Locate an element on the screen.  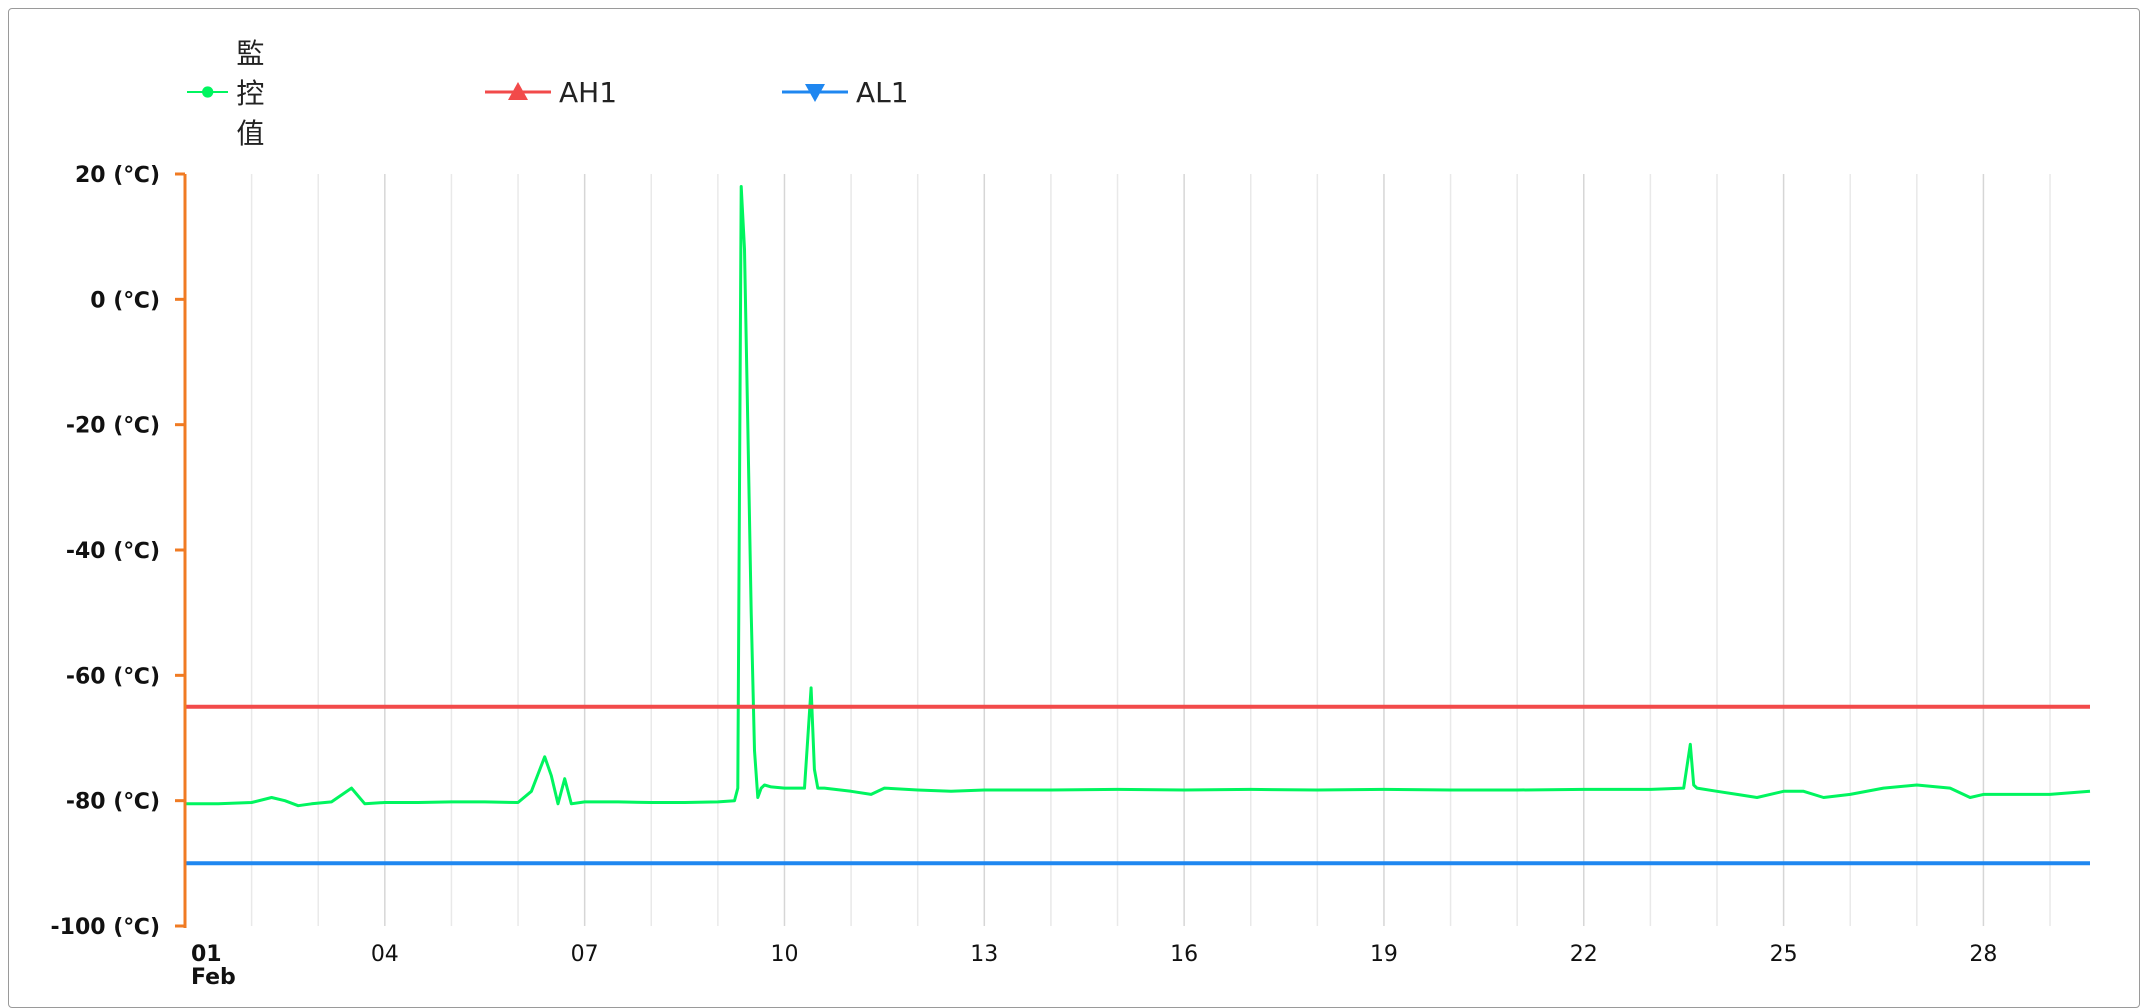
x-tick-label: 16 is located at coordinates (1184, 954).